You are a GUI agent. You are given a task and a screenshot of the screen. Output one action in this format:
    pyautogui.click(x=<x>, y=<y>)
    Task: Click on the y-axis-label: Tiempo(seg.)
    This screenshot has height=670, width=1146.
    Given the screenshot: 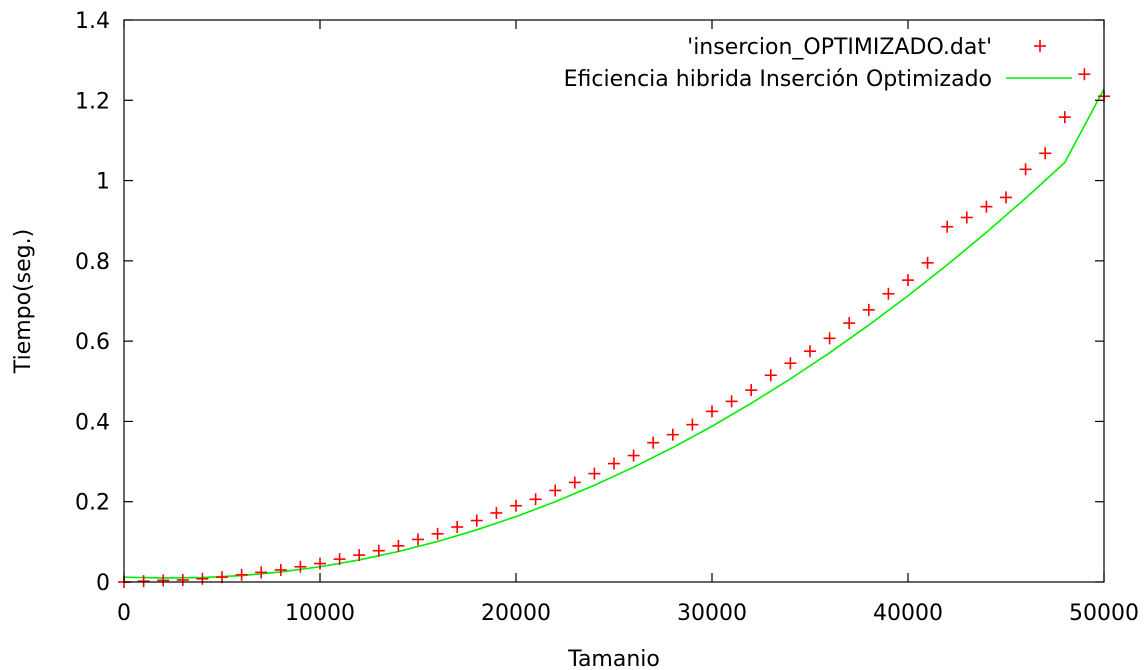 What is the action you would take?
    pyautogui.click(x=23, y=301)
    